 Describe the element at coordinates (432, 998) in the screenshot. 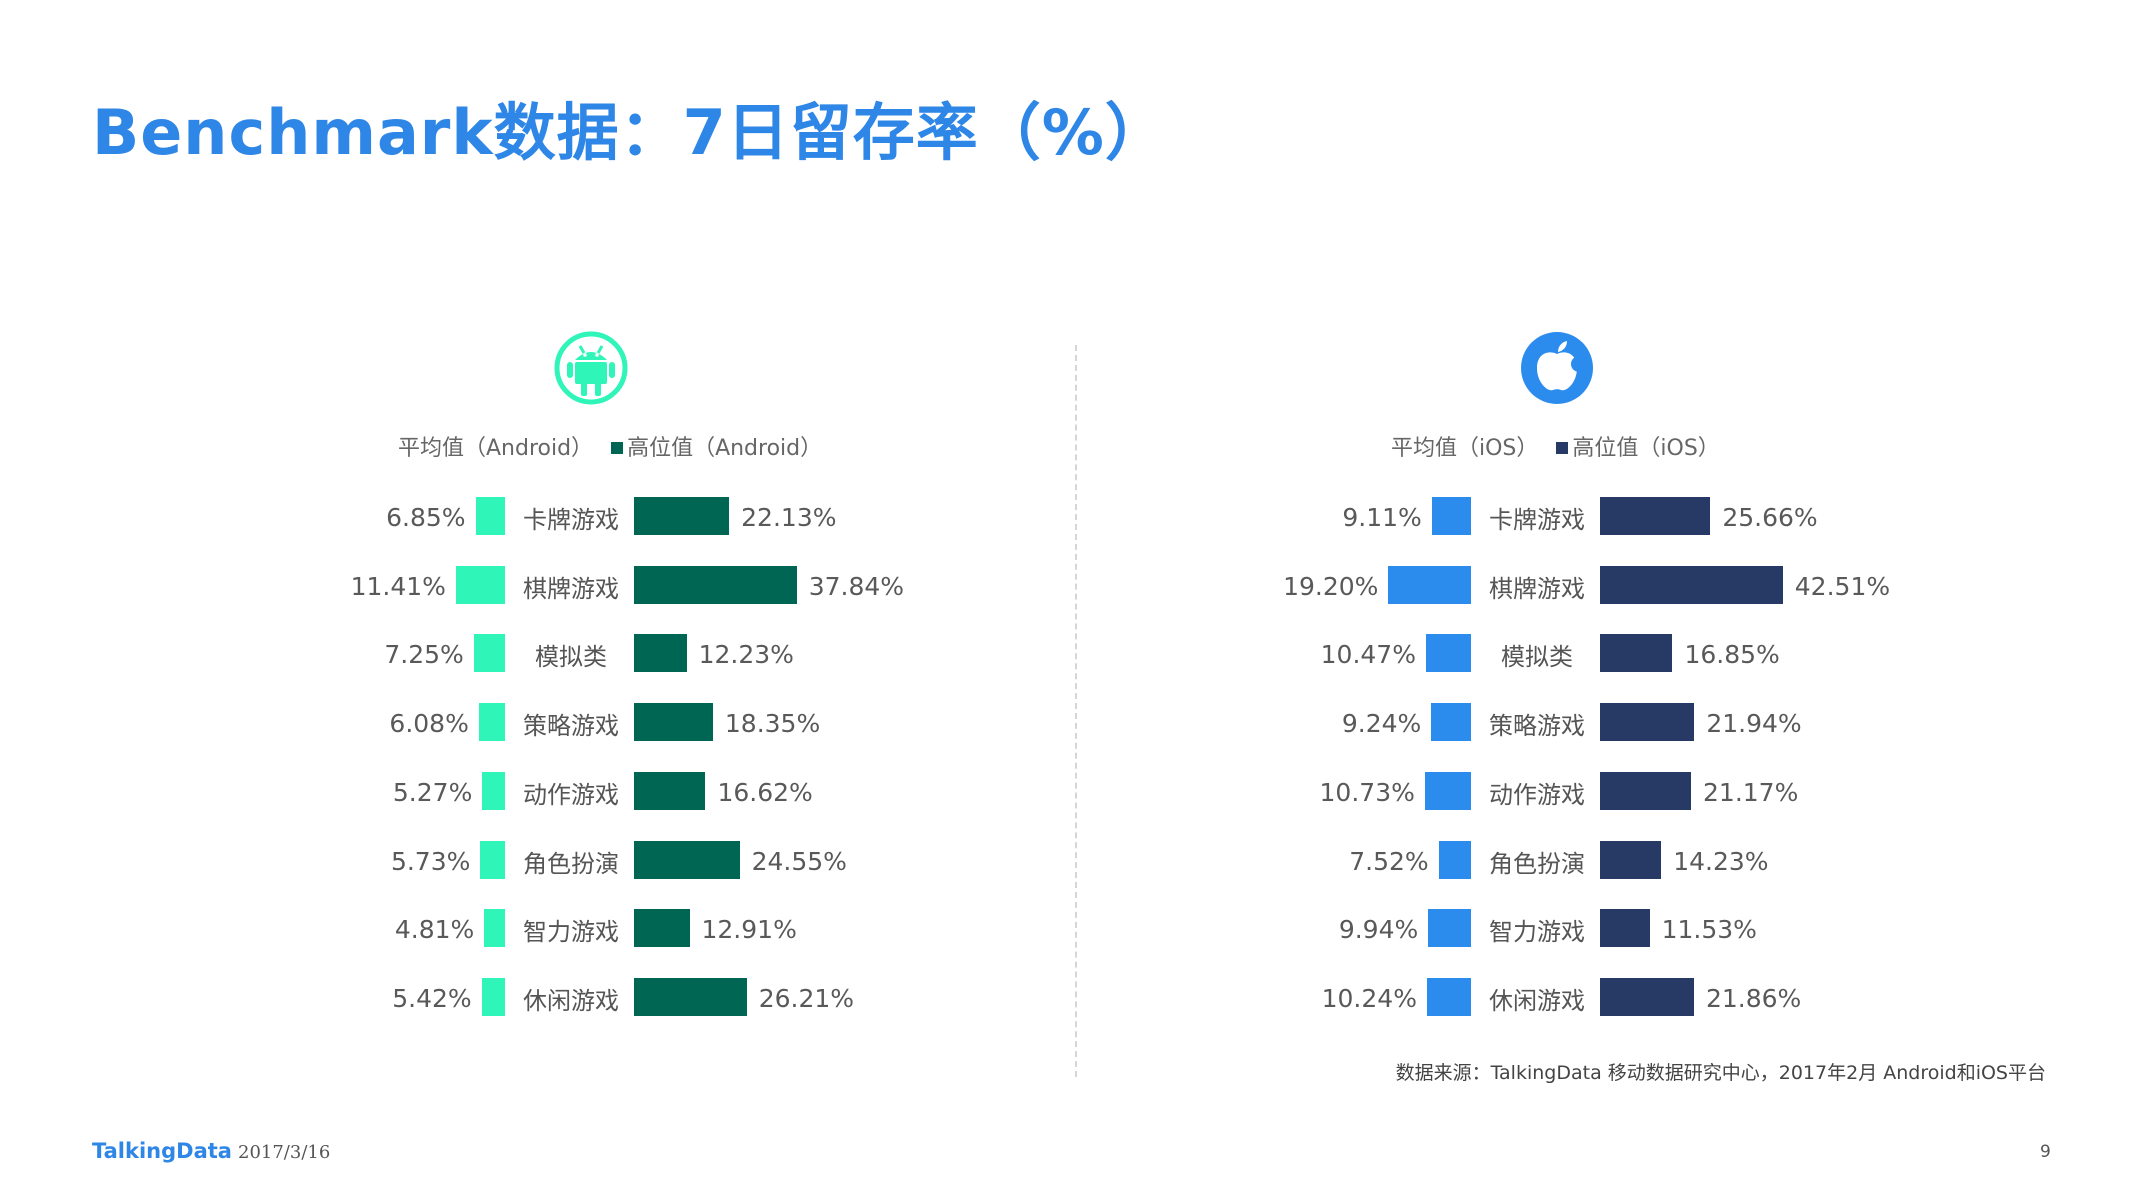

I see `avg-value-label: 5.42%` at that location.